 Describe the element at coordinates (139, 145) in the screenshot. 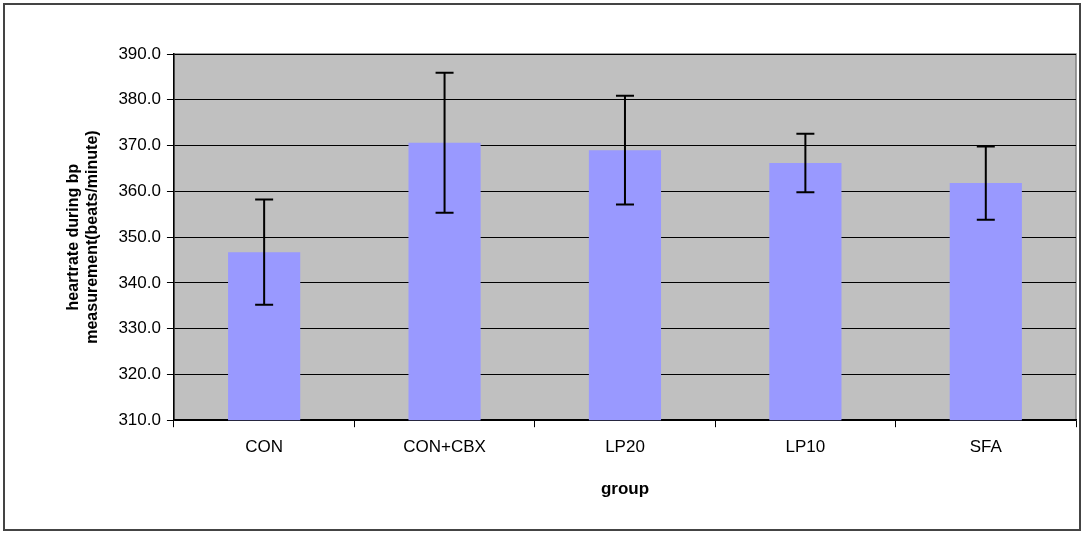

I see `y-tick-label: 370.0` at that location.